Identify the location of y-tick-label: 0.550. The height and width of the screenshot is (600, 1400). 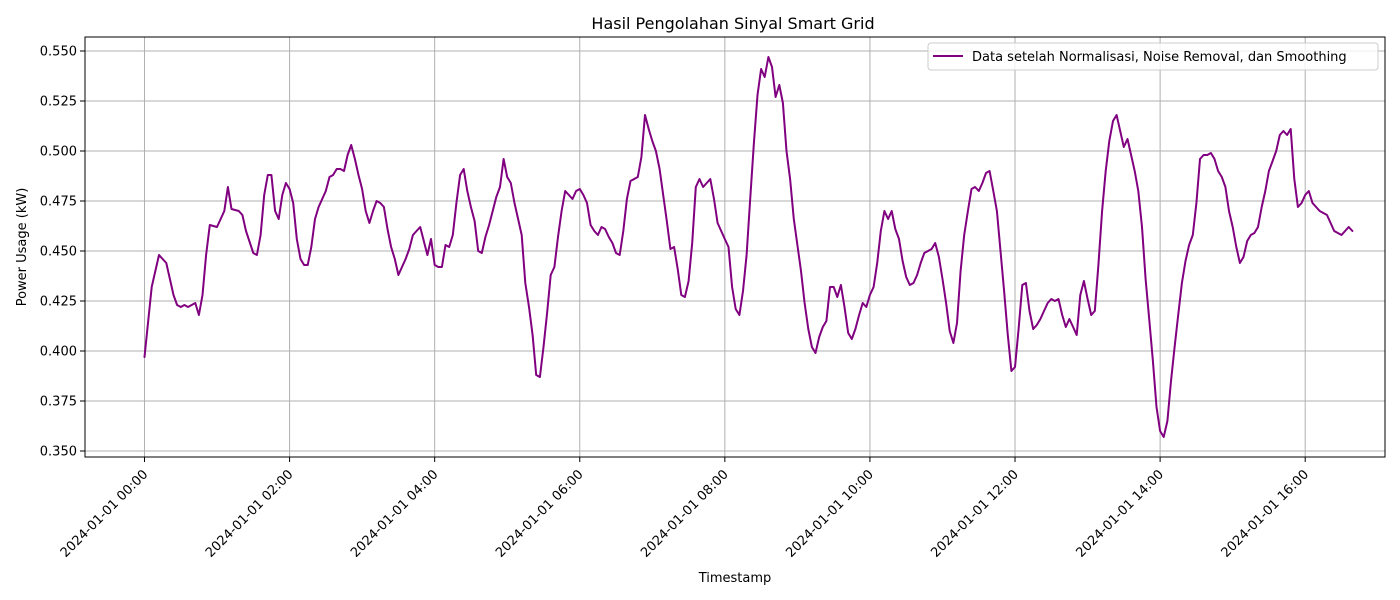
(58, 52).